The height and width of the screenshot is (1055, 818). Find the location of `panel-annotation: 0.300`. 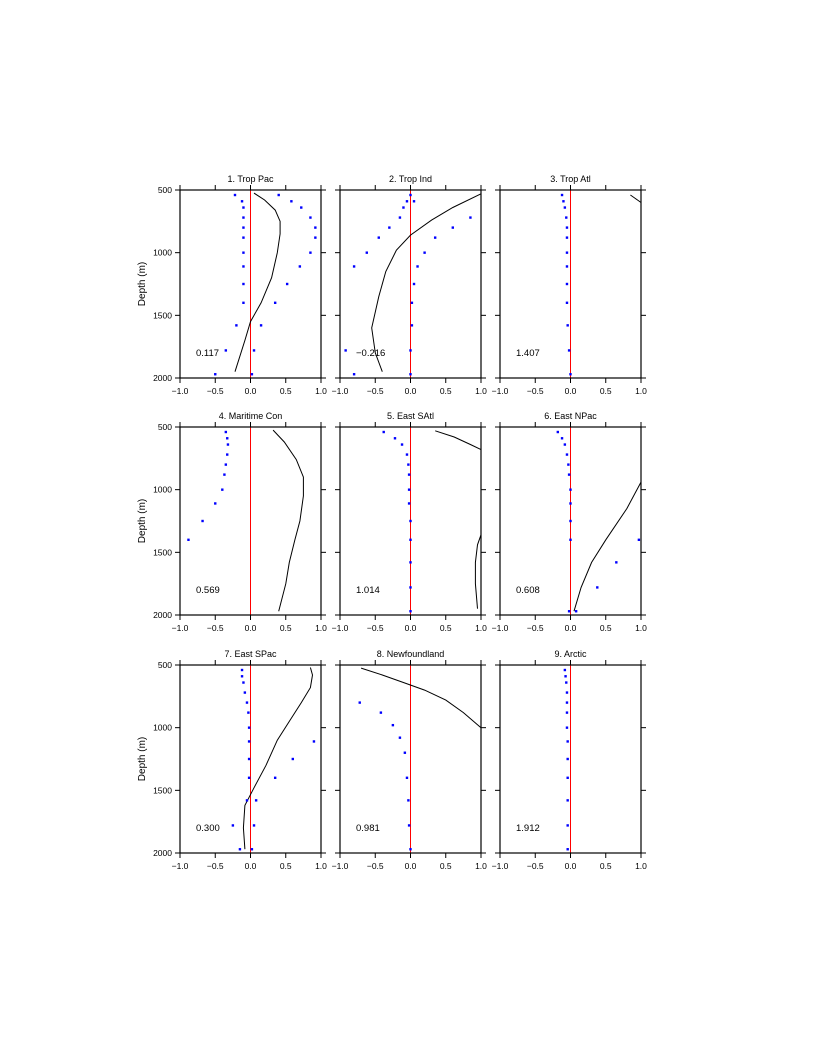

panel-annotation: 0.300 is located at coordinates (208, 828).